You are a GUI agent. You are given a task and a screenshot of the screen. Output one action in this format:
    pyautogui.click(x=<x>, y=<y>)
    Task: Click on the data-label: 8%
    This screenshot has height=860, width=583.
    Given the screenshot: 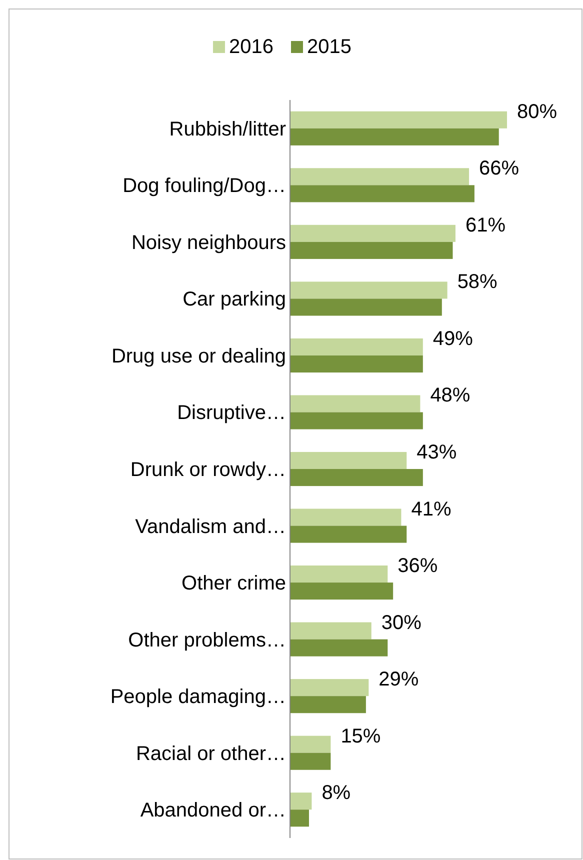 What is the action you would take?
    pyautogui.click(x=336, y=793)
    